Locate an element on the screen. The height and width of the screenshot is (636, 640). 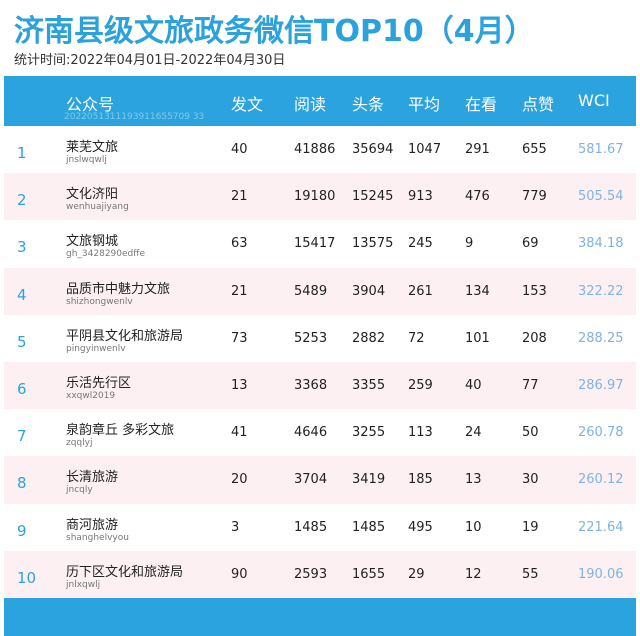
cell-likes: 19 is located at coordinates (530, 527).